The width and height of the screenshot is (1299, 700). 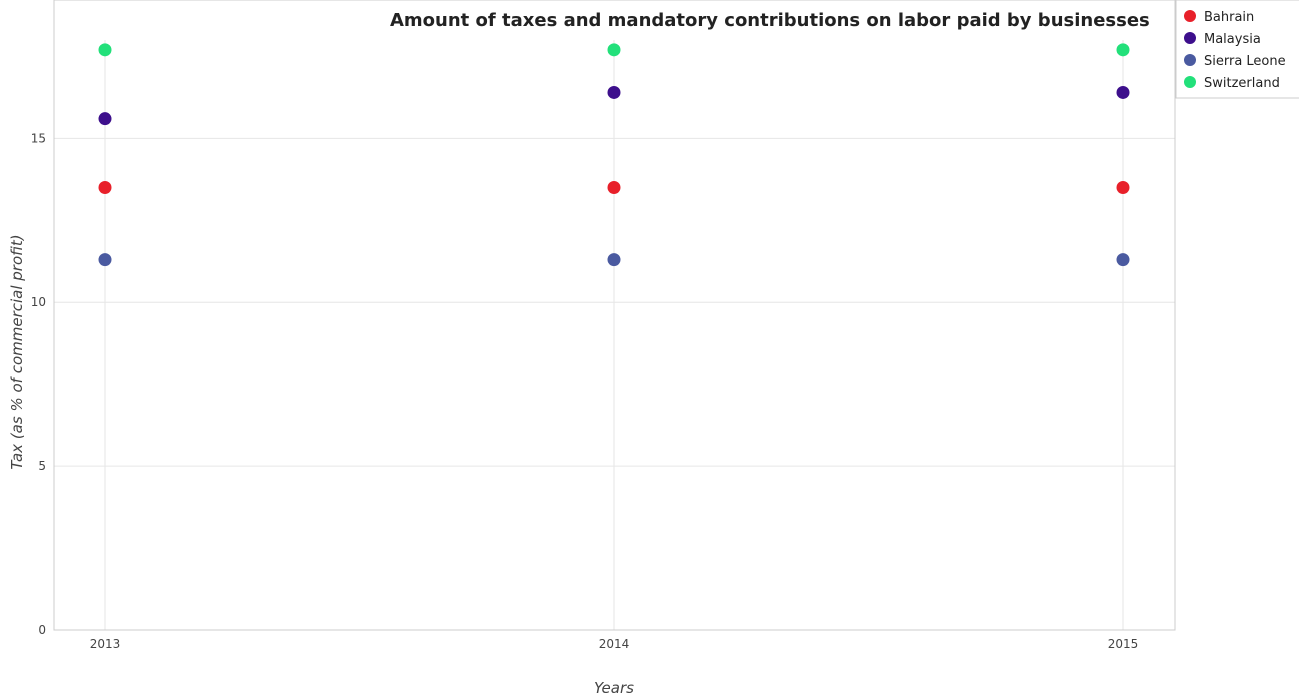 I want to click on y-tick-label: 5, so click(x=42, y=466).